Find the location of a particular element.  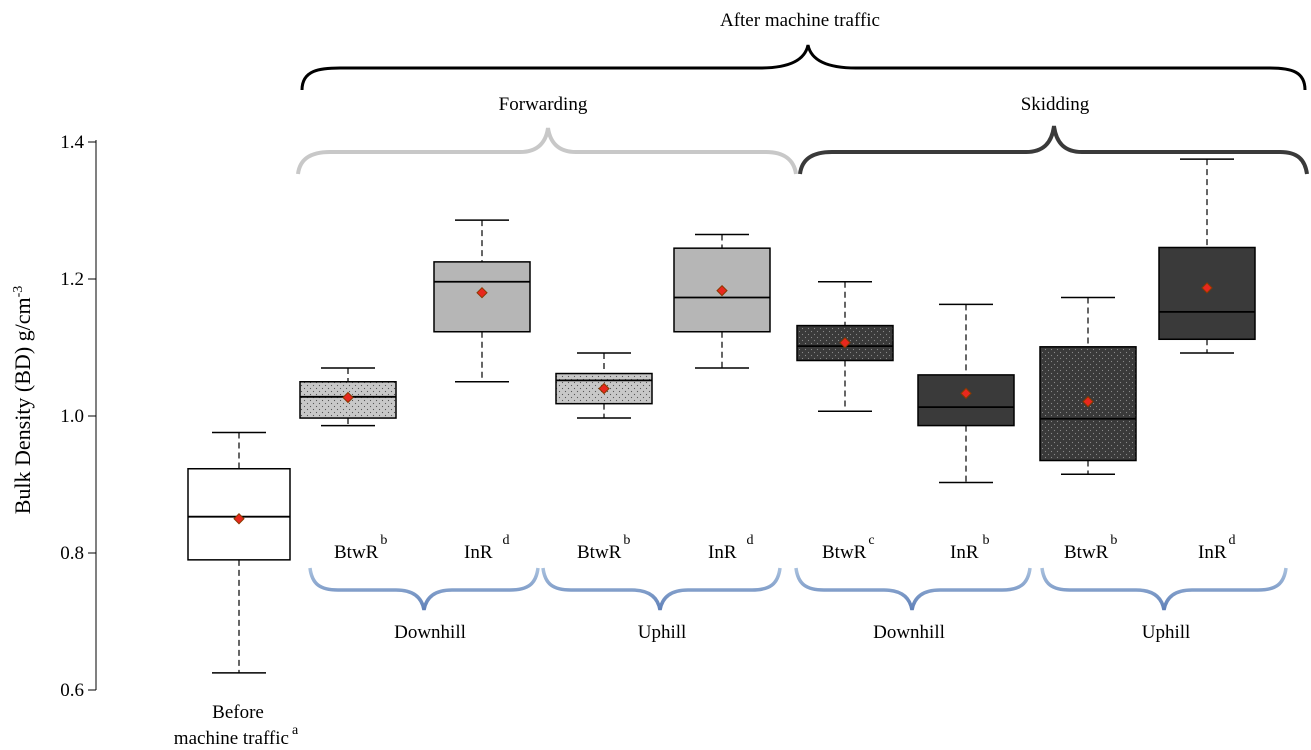

cat-label-4: InR d is located at coordinates (731, 548).